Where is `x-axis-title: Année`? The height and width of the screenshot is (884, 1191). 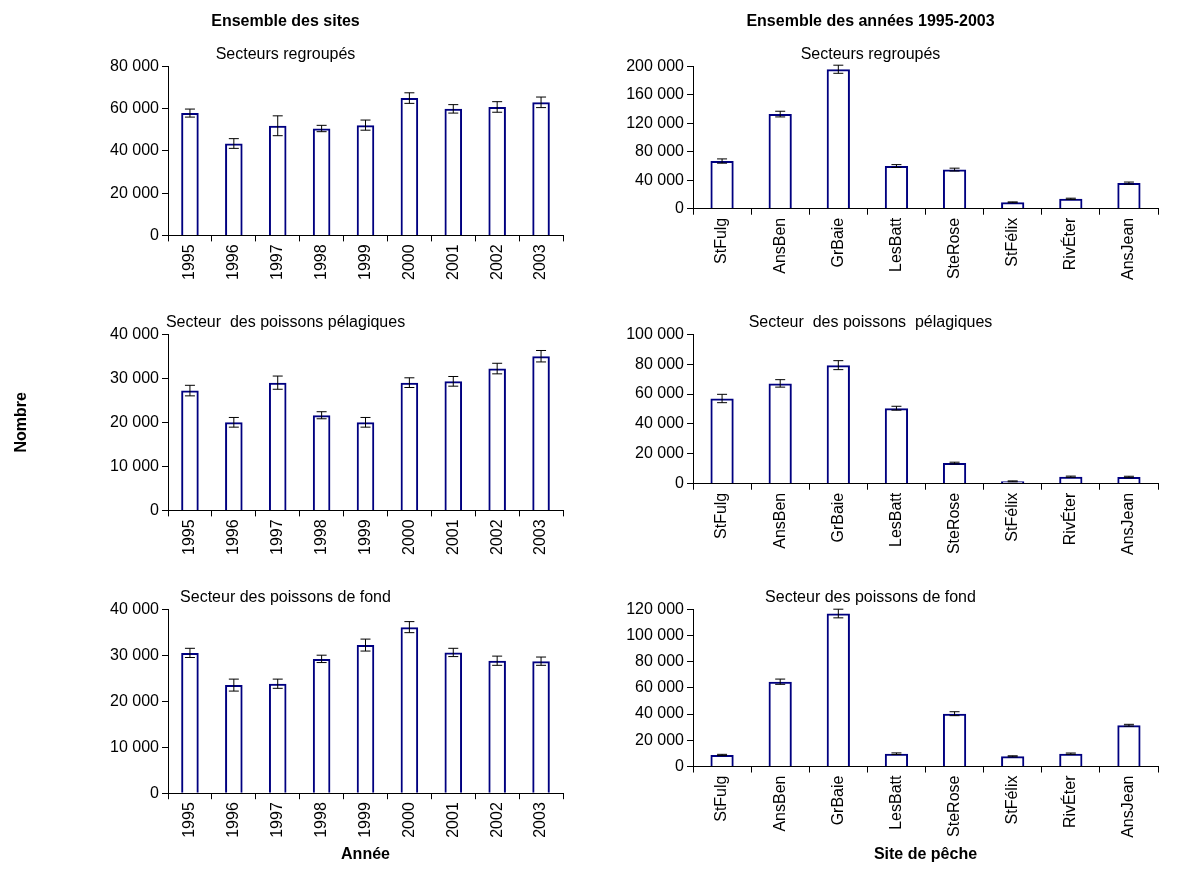
x-axis-title: Année is located at coordinates (366, 853).